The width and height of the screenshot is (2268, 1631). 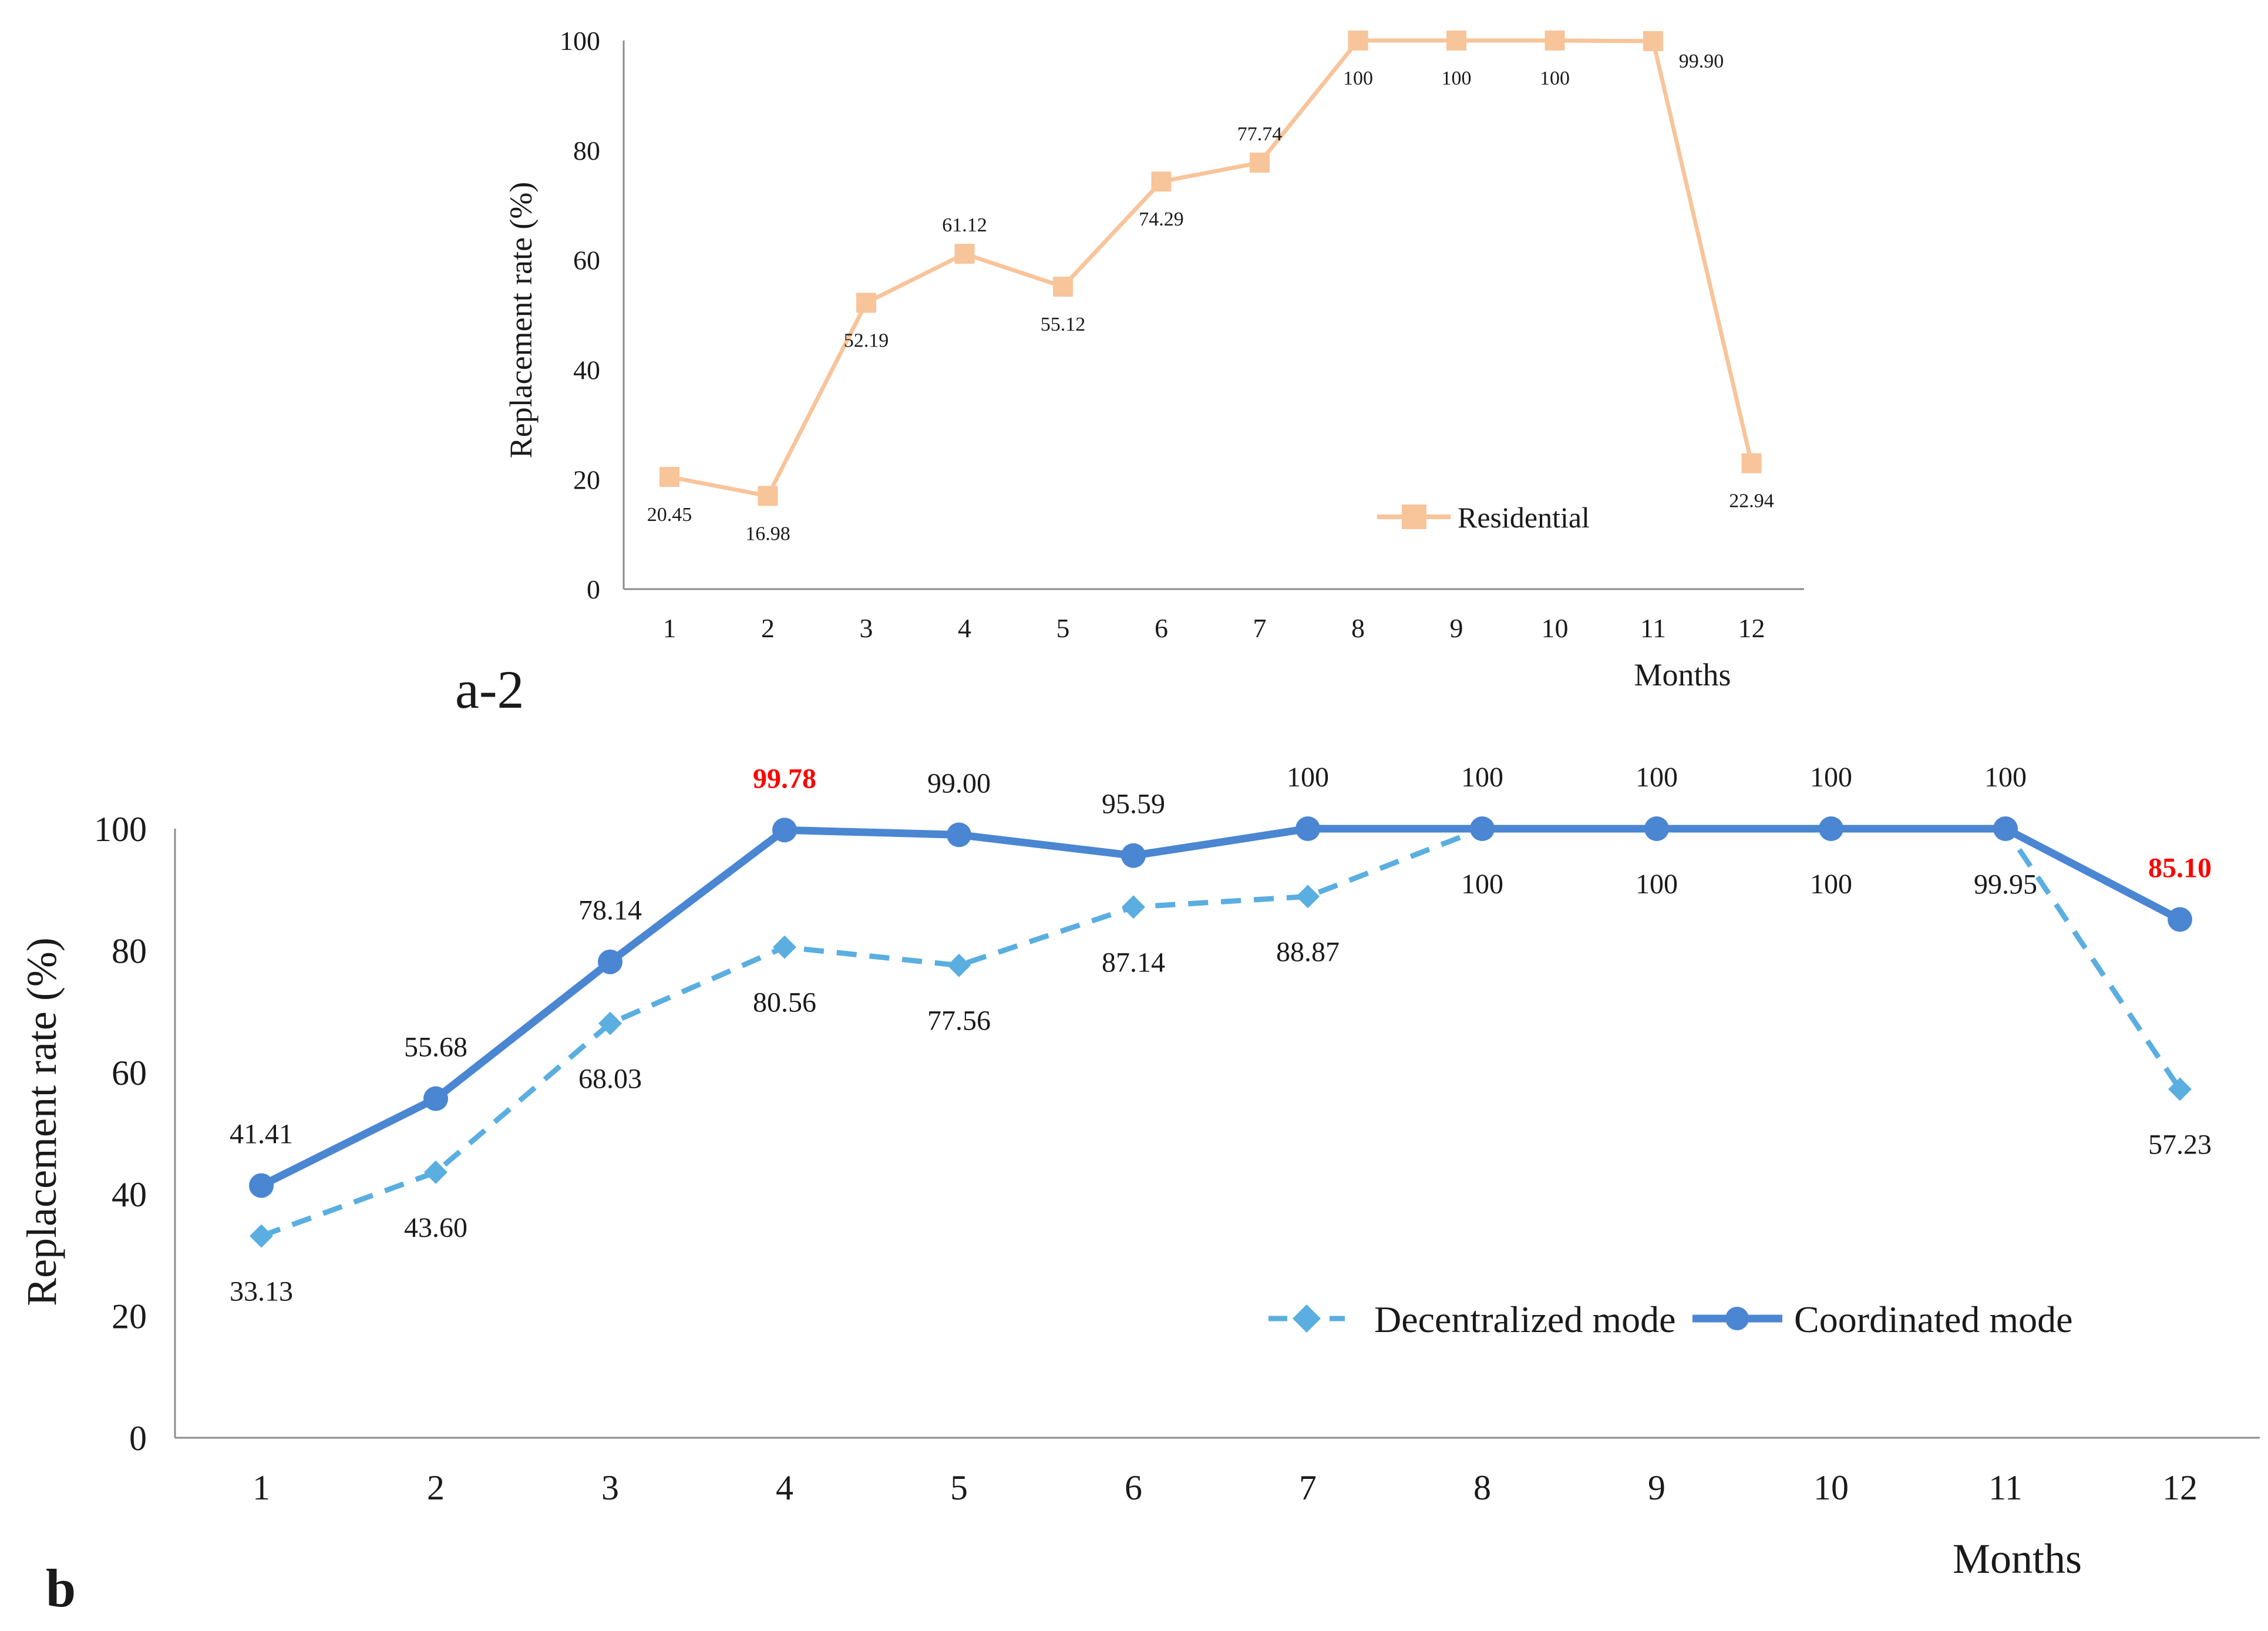 I want to click on data-label: 74.29, so click(x=1161, y=219).